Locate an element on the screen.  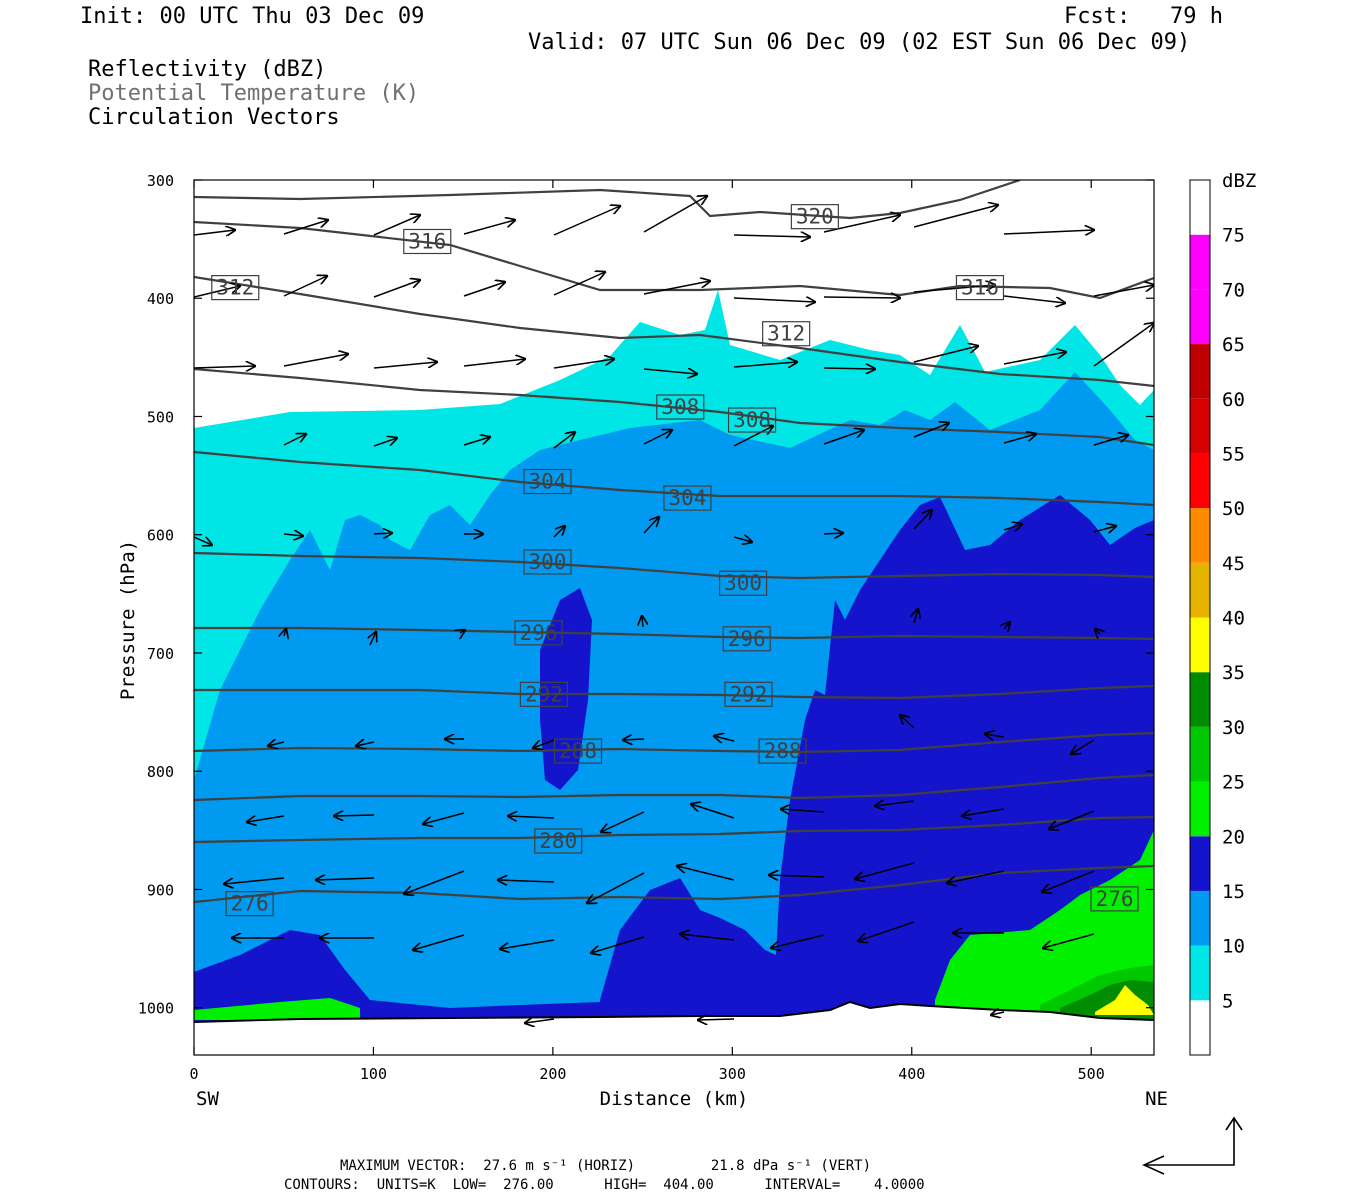
y-tick-label: 300 is located at coordinates (160, 181).